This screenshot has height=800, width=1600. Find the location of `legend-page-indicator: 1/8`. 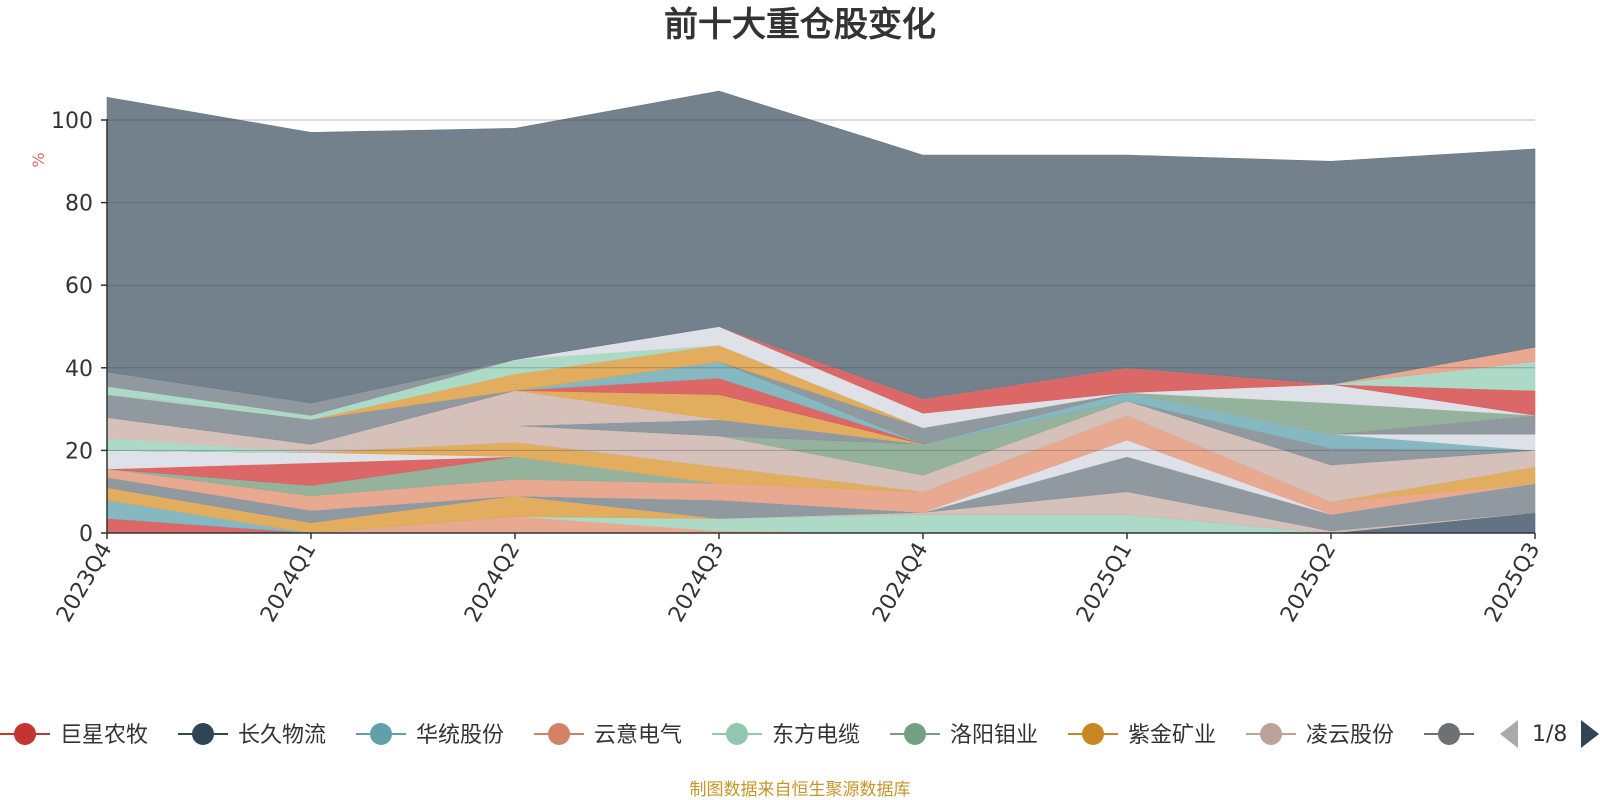

legend-page-indicator: 1/8 is located at coordinates (1549, 734).